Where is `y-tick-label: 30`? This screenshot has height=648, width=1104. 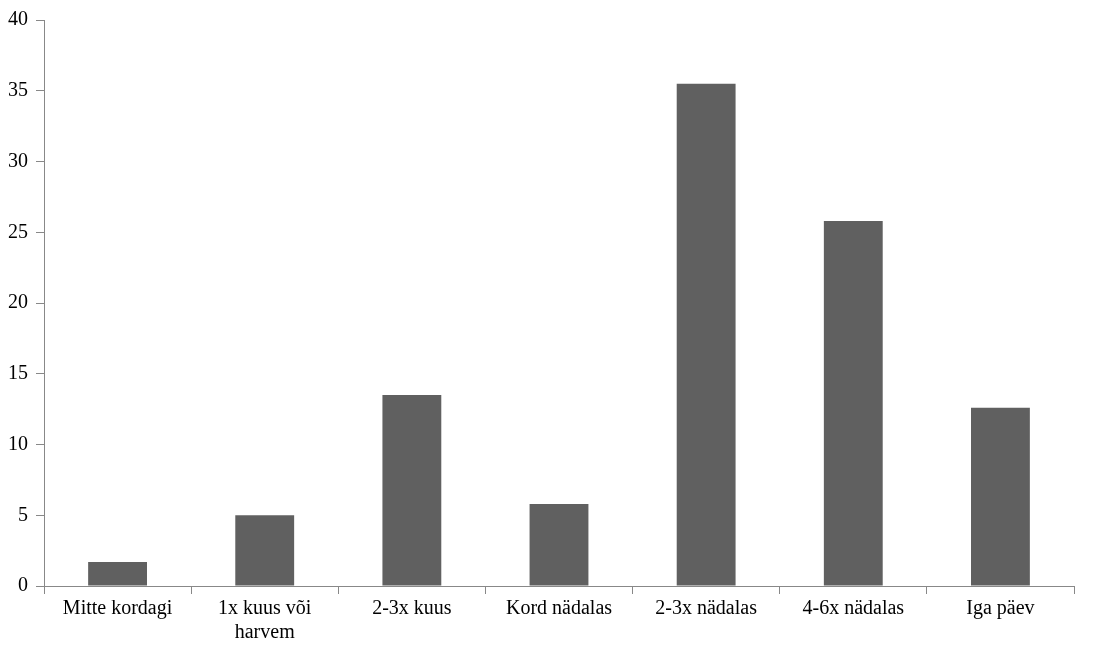
y-tick-label: 30 is located at coordinates (18, 159).